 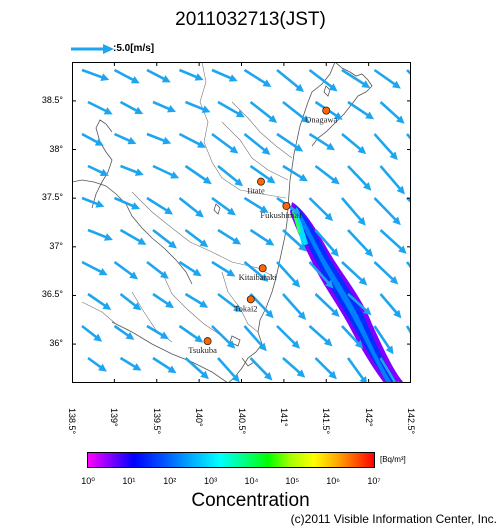 What do you see at coordinates (393, 519) in the screenshot?
I see `copyright-credit: (c)2011 Visible Information Center, Inc.` at bounding box center [393, 519].